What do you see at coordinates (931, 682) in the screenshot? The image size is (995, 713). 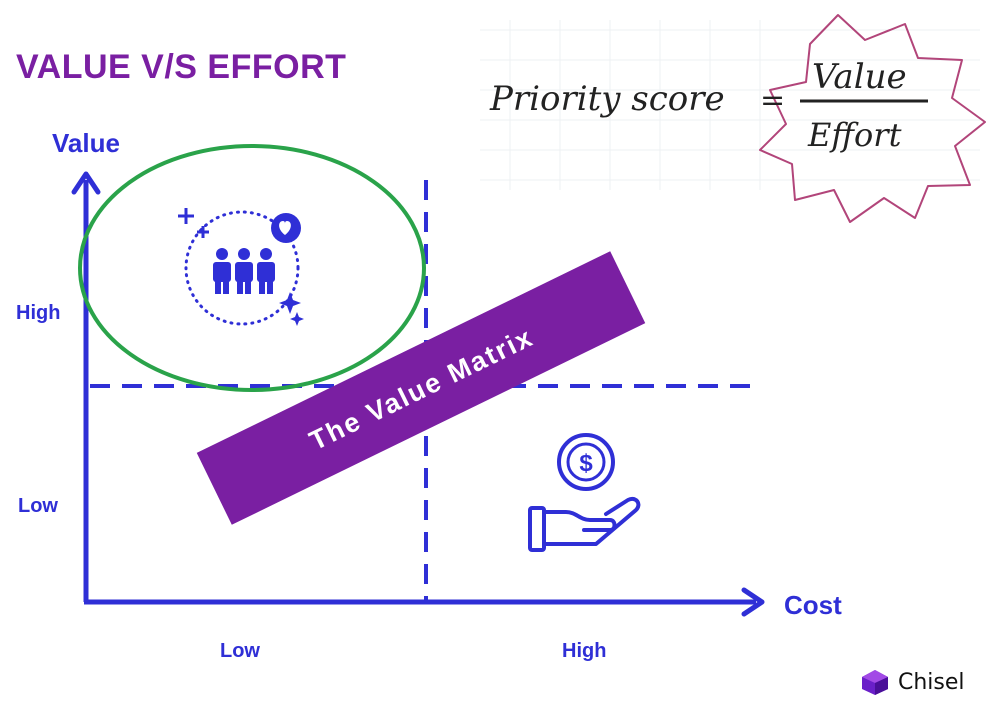 I see `brand-name: Chisel` at bounding box center [931, 682].